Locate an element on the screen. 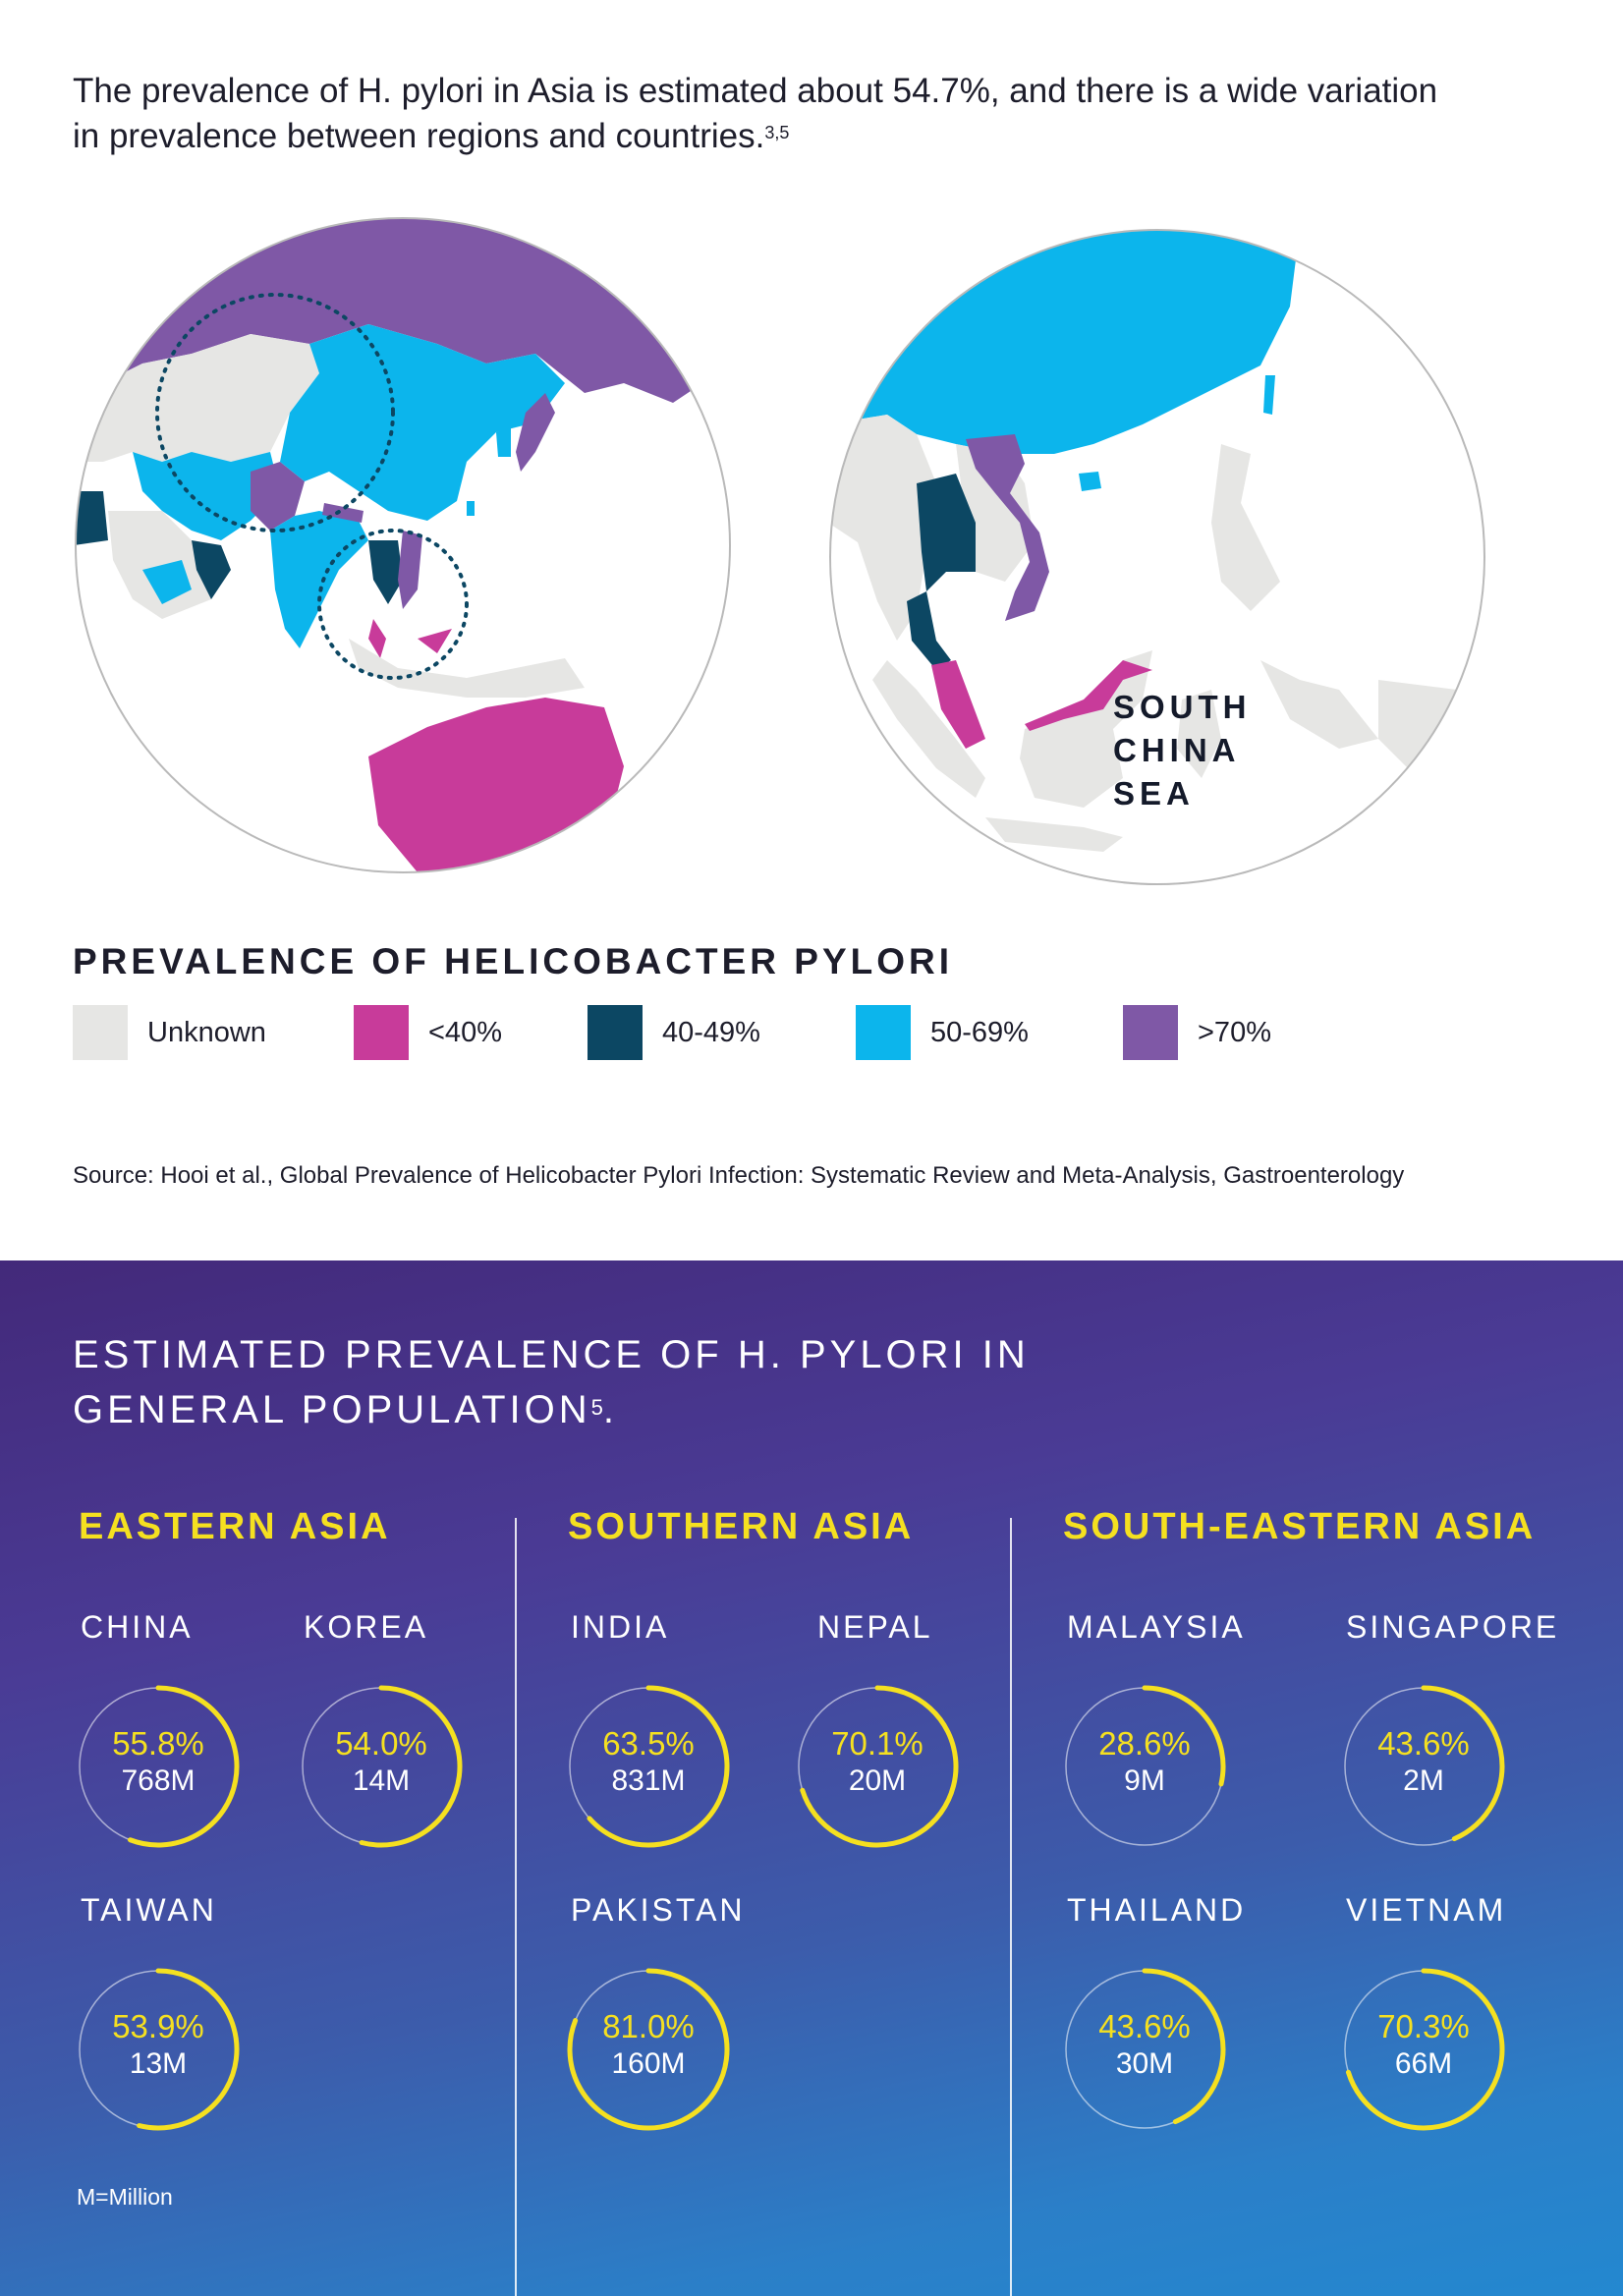 This screenshot has height=2296, width=1623. footnote: M=Million is located at coordinates (125, 2197).